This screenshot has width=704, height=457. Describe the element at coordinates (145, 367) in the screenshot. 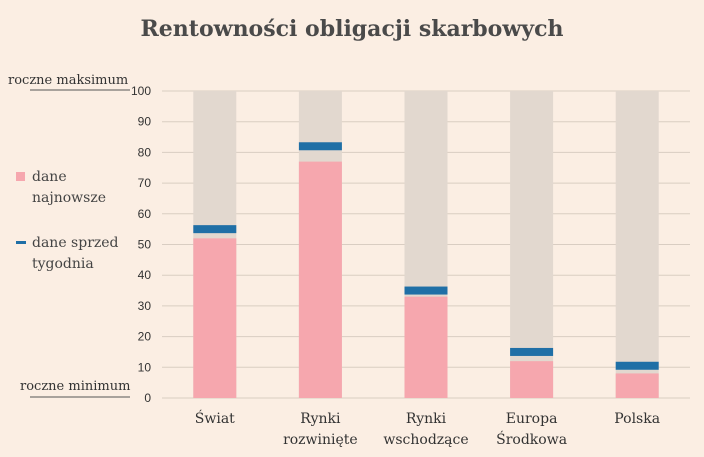

I see `y-tick-label: 10` at that location.